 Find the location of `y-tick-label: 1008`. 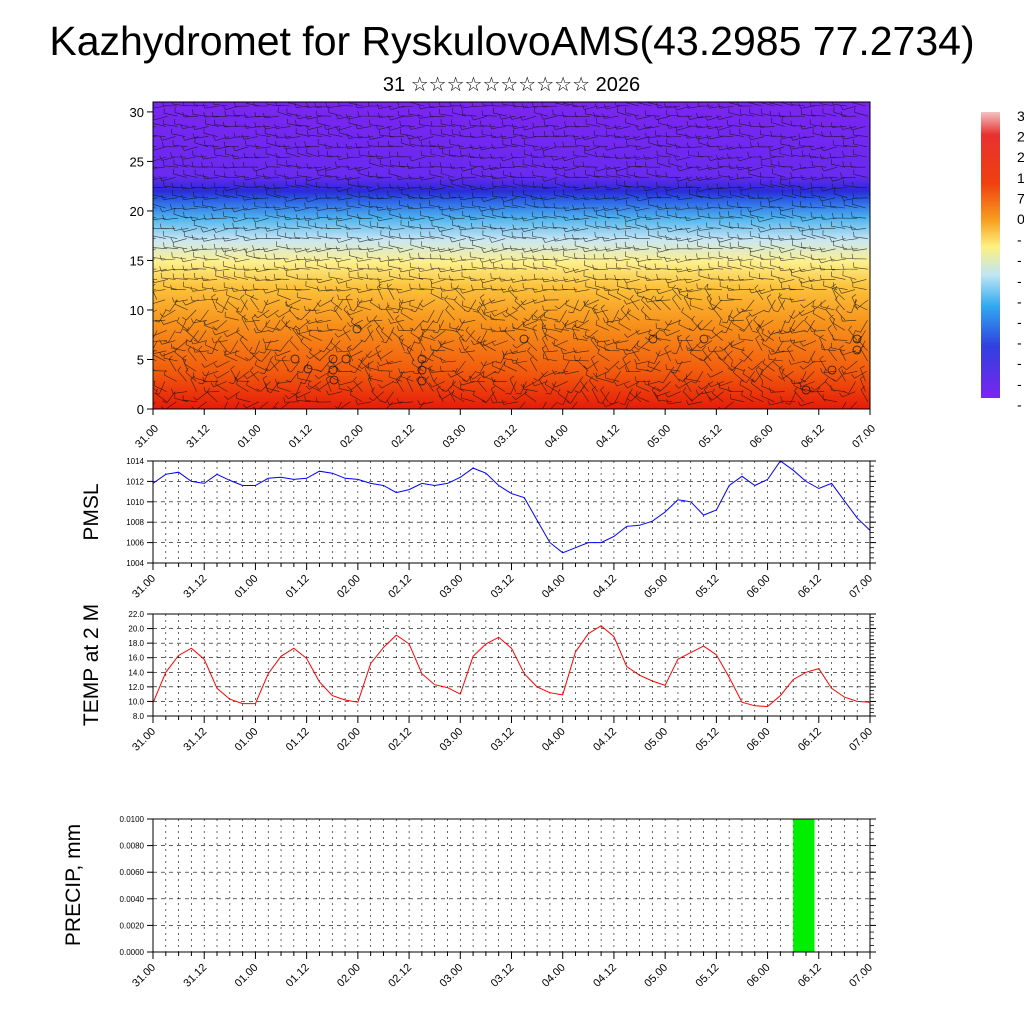

y-tick-label: 1008 is located at coordinates (135, 522).